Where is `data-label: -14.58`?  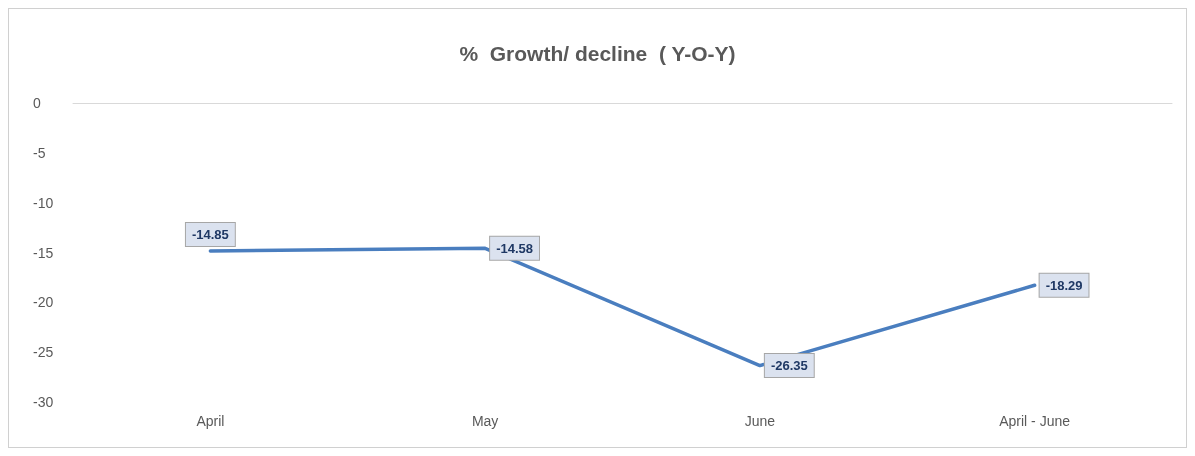
data-label: -14.58 is located at coordinates (514, 248).